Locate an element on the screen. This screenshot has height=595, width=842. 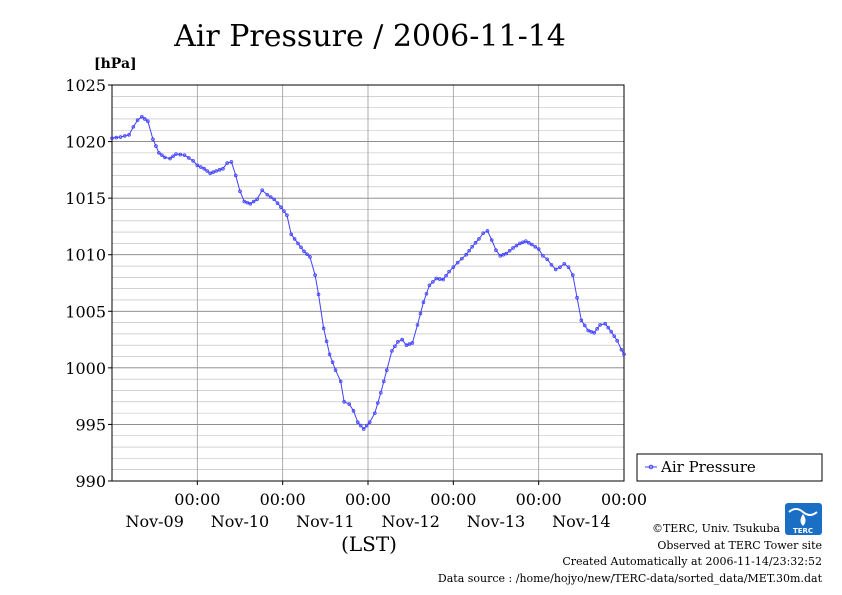
y-tick-label: 990 is located at coordinates (90, 481).